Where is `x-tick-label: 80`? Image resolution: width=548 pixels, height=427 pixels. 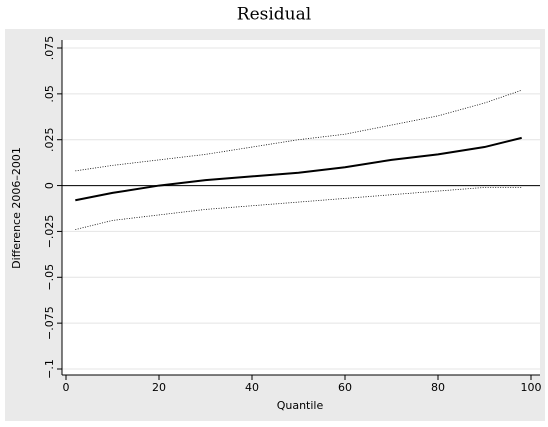
x-tick-label: 80 is located at coordinates (438, 387).